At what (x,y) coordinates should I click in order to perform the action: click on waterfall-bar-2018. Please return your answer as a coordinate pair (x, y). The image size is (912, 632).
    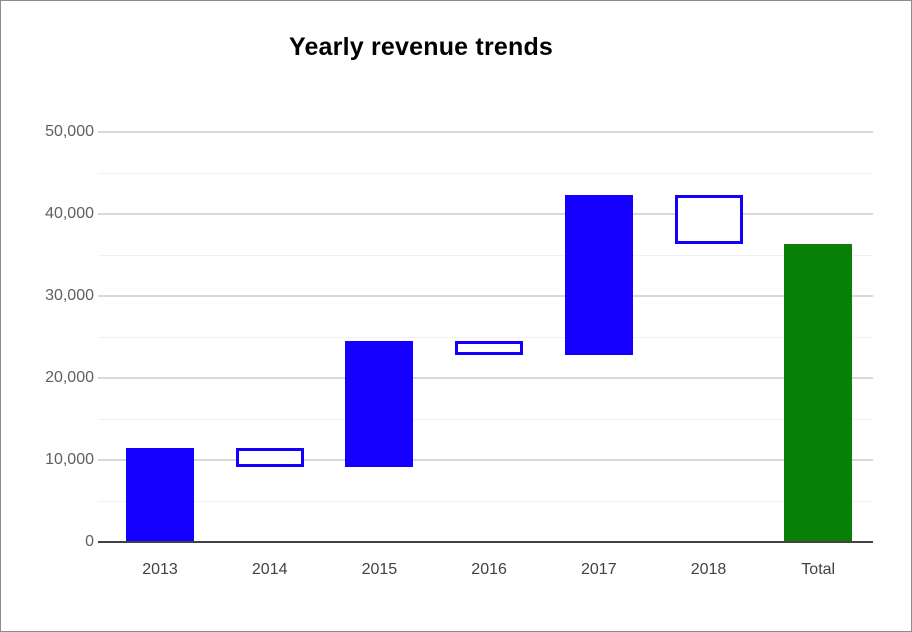
    Looking at the image, I should click on (708, 219).